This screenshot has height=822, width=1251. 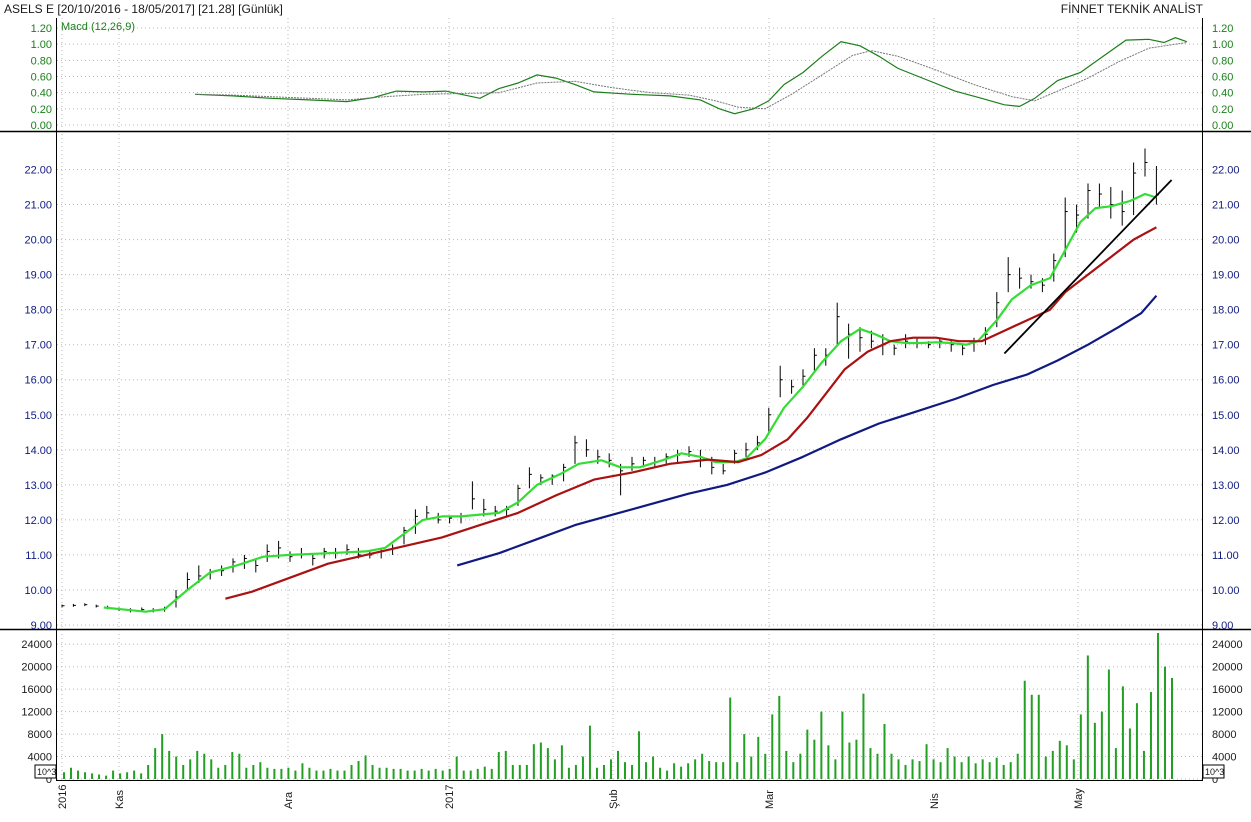 I want to click on price-ytick-left: 18.00, so click(x=38, y=311).